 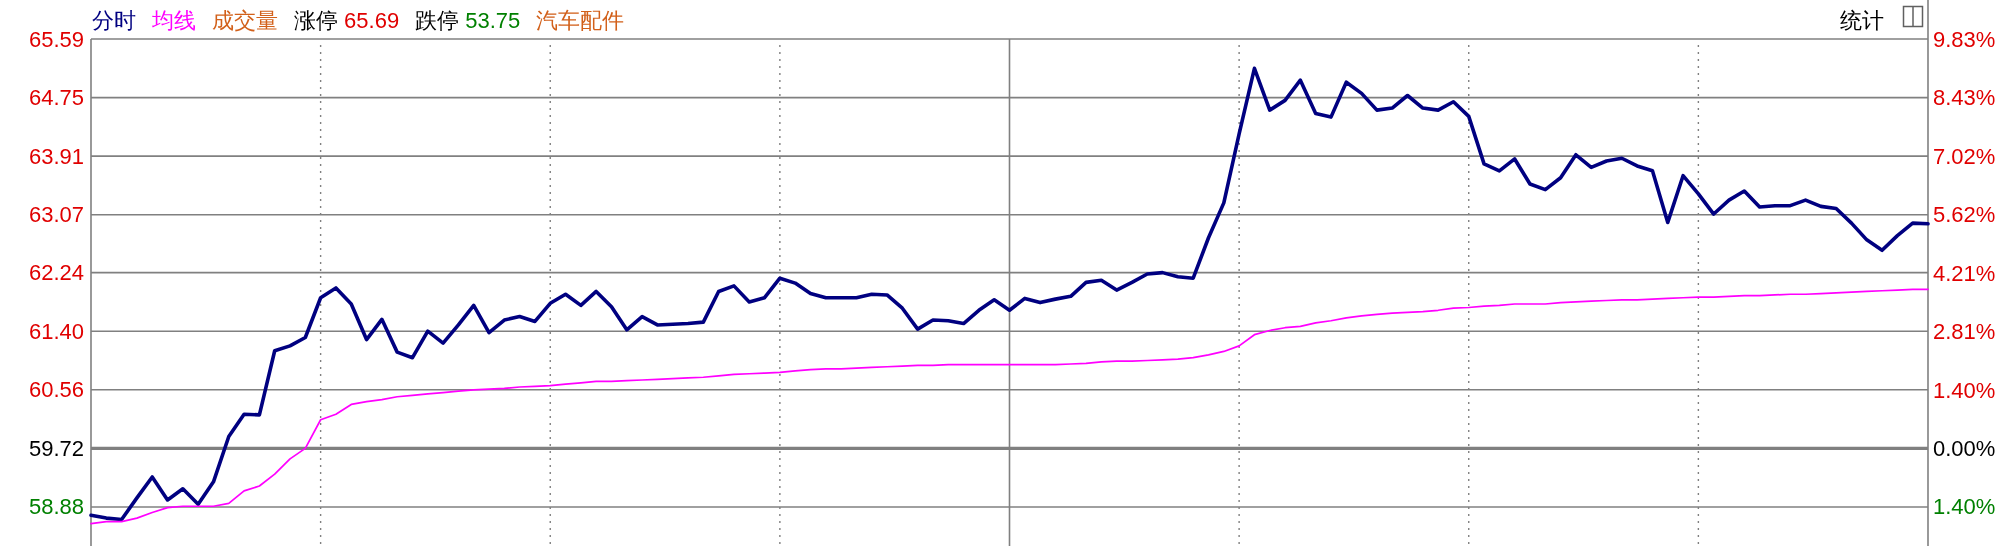 What do you see at coordinates (1964, 97) in the screenshot?
I see `y2-tick-label: 8.43%` at bounding box center [1964, 97].